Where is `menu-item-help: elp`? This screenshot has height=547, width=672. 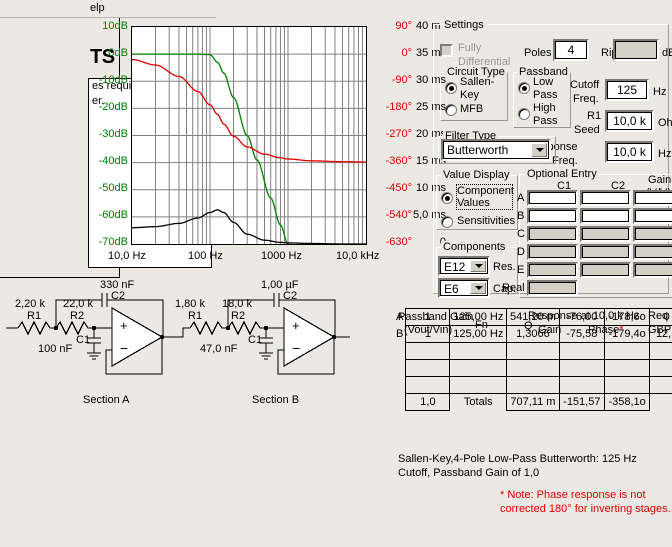
menu-item-help: elp is located at coordinates (97, 8).